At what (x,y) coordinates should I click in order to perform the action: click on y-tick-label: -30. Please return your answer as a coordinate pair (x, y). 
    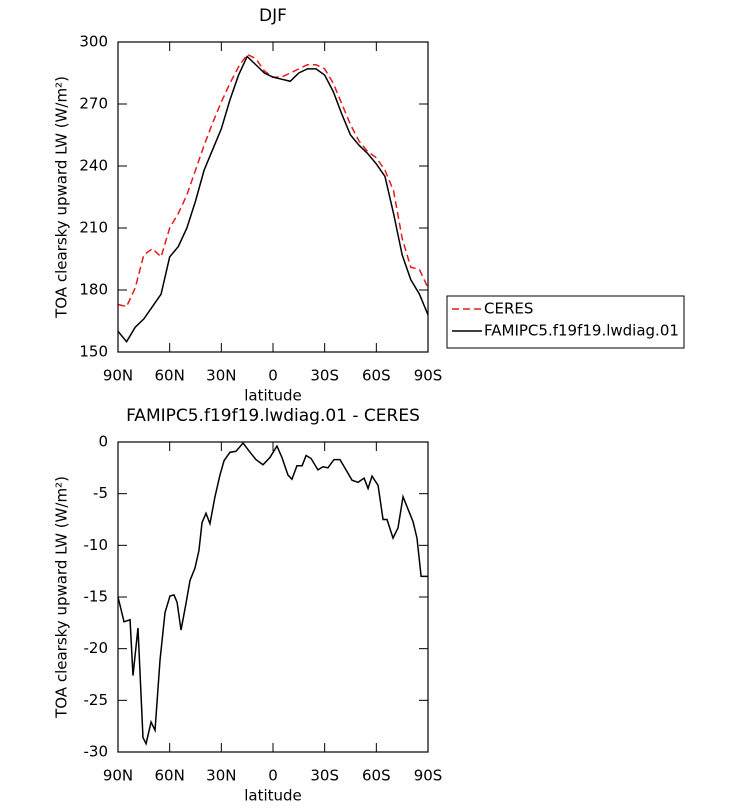
    Looking at the image, I should click on (96, 752).